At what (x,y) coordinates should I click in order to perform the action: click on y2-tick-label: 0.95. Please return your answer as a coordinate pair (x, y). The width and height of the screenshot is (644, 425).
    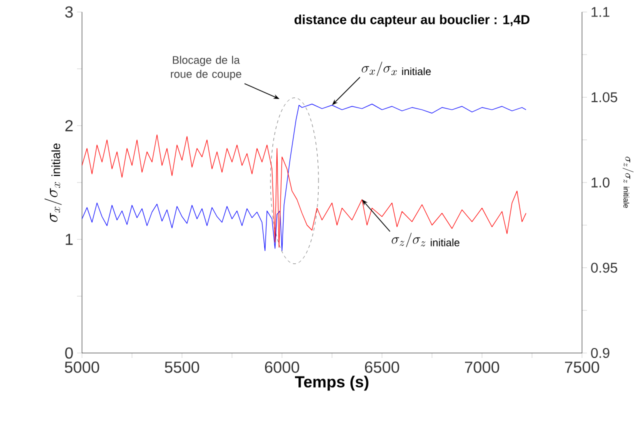
    Looking at the image, I should click on (604, 267).